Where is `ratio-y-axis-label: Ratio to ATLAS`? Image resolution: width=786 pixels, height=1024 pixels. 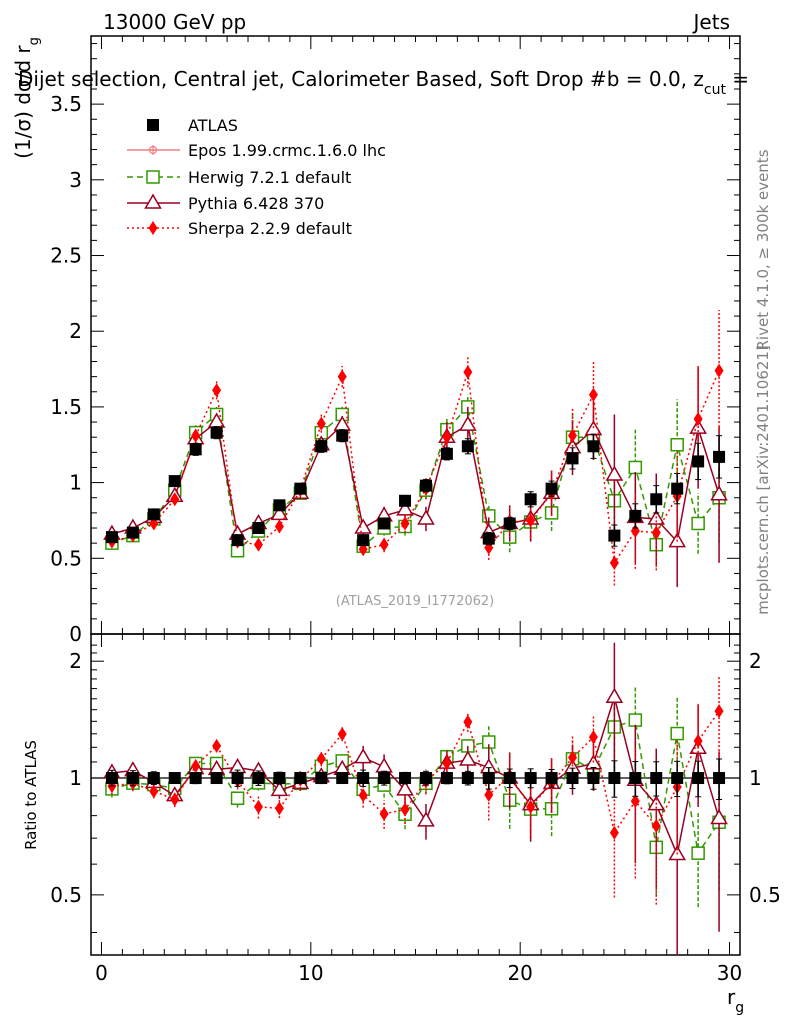
ratio-y-axis-label: Ratio to ATLAS is located at coordinates (31, 795).